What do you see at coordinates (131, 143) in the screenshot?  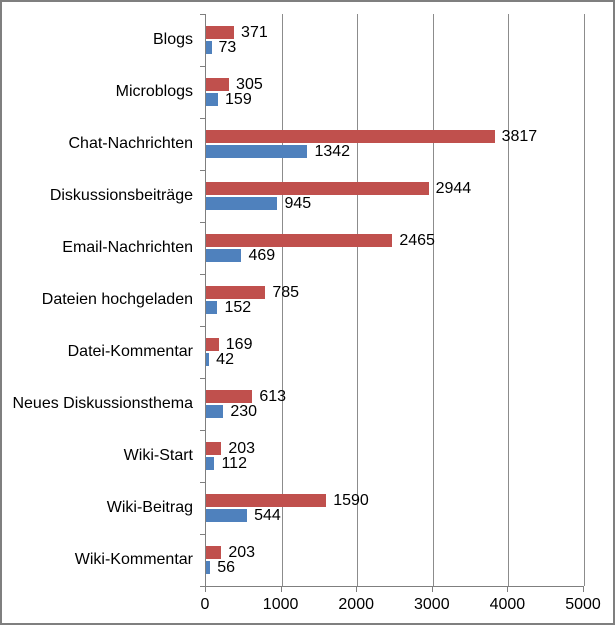 I see `category-label: Chat-Nachrichten` at bounding box center [131, 143].